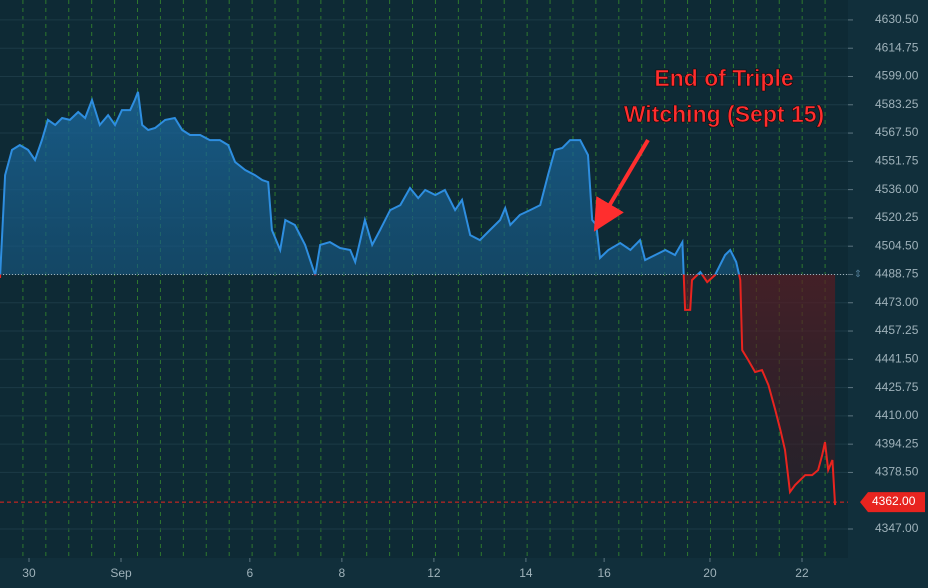  I want to click on y-tick-label: 4536.00, so click(897, 189).